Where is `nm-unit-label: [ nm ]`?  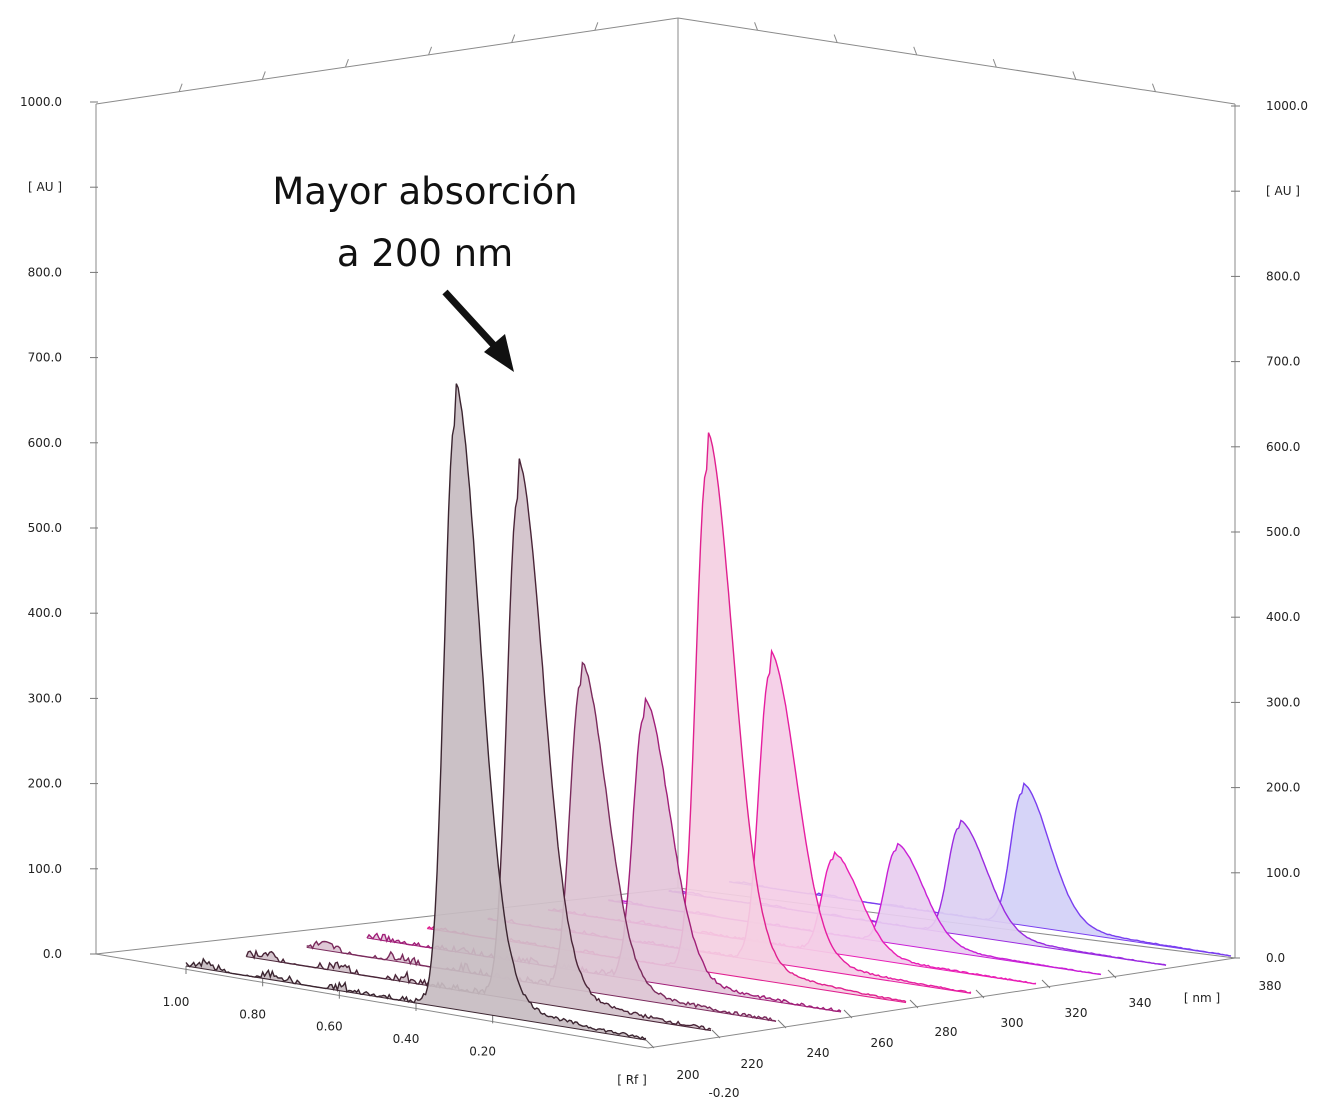 nm-unit-label: [ nm ] is located at coordinates (1202, 998).